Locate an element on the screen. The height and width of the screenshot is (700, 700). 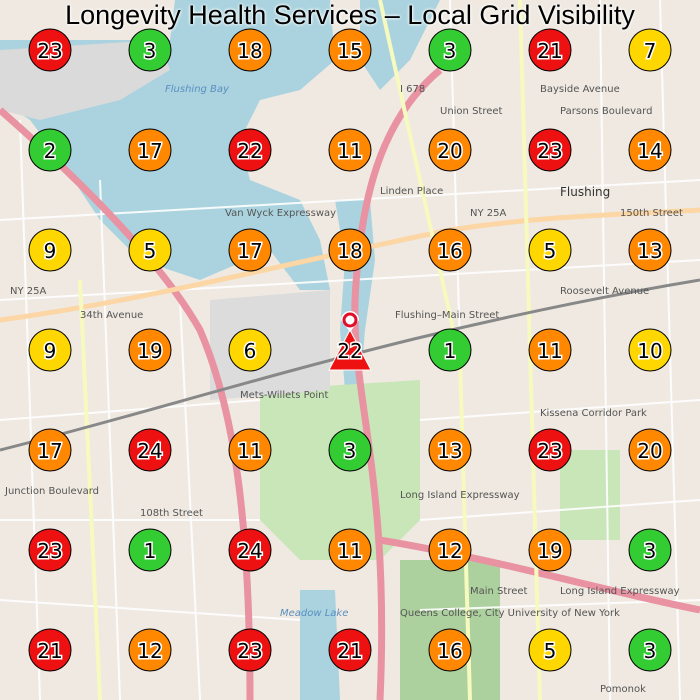
rank-label: 12 is located at coordinates (149, 651).